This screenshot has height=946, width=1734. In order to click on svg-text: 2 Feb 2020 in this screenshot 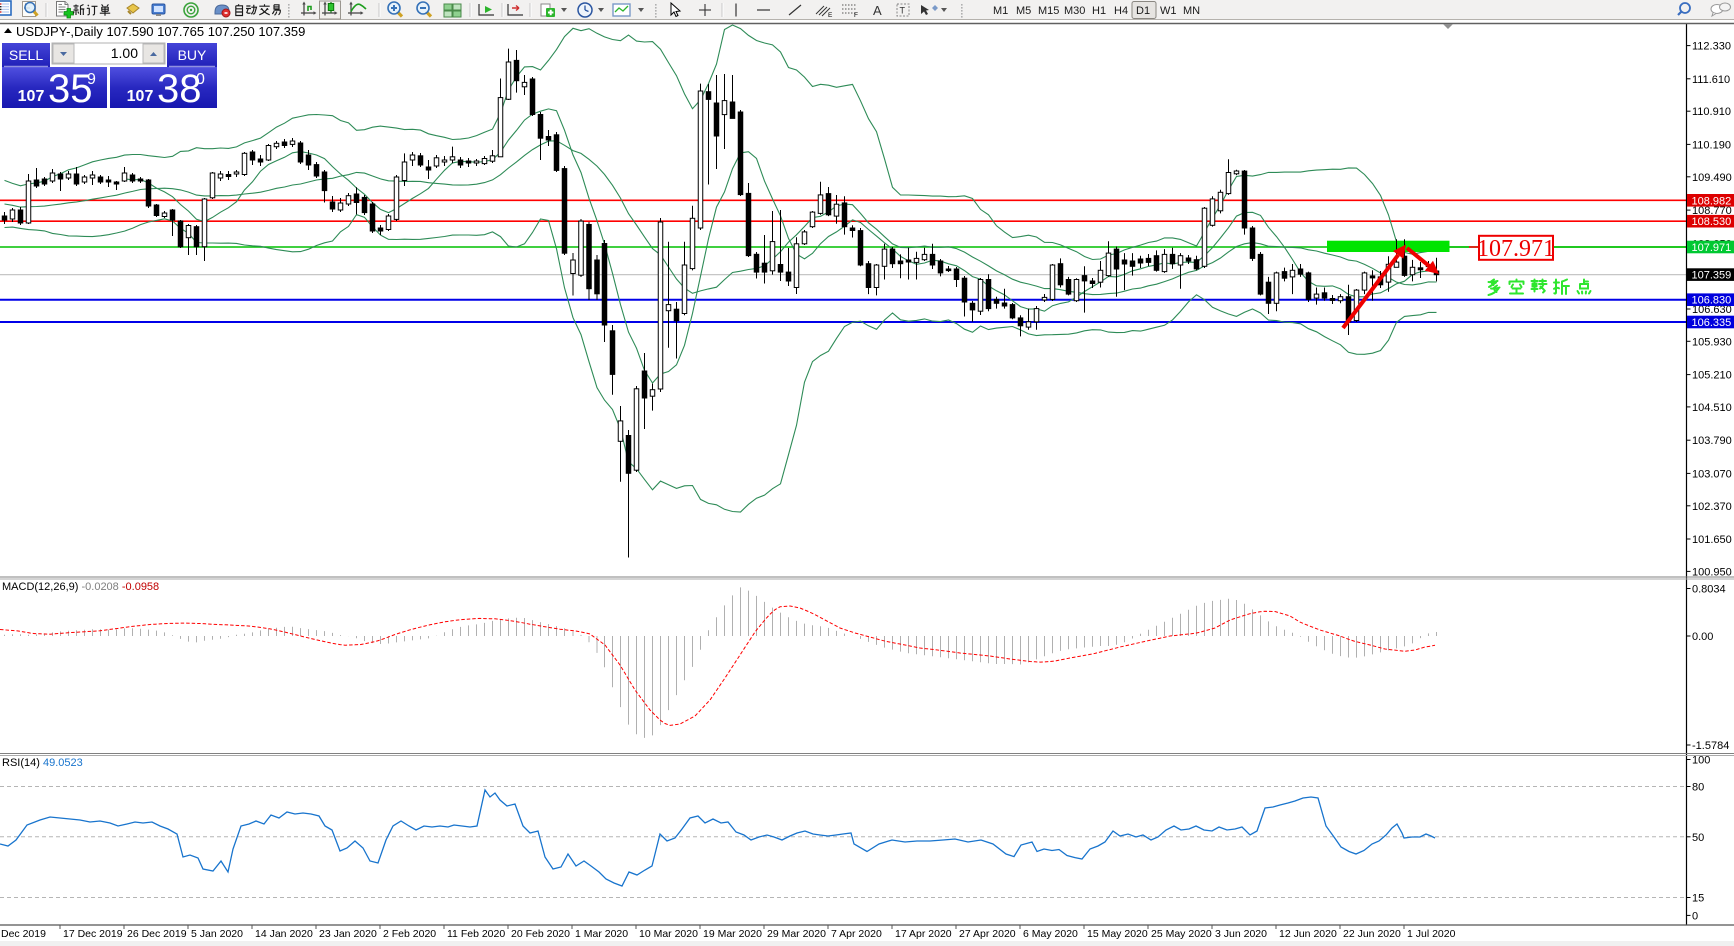, I will do `click(409, 934)`.